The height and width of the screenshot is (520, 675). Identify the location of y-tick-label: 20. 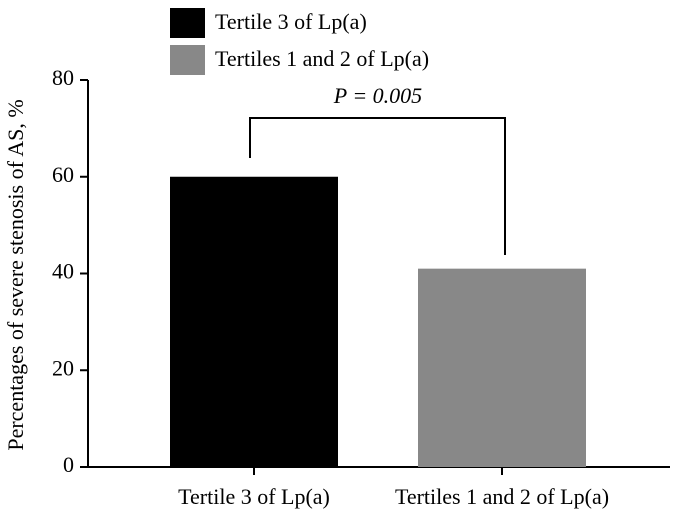
(63, 367).